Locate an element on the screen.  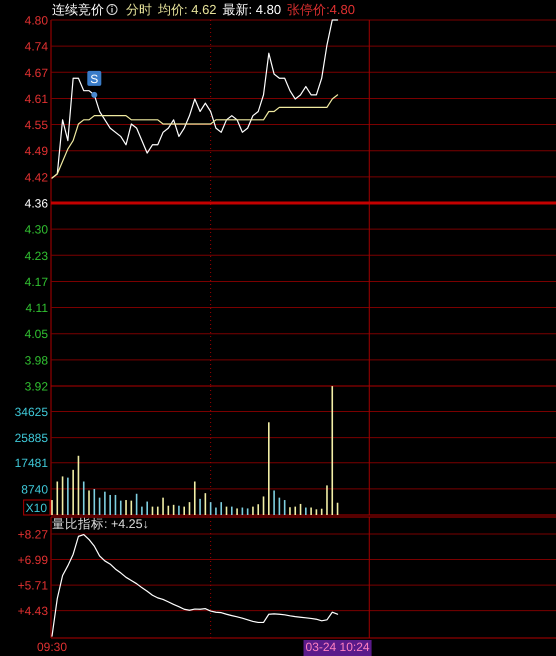
y-tick-label: +5.71 is located at coordinates (33, 585).